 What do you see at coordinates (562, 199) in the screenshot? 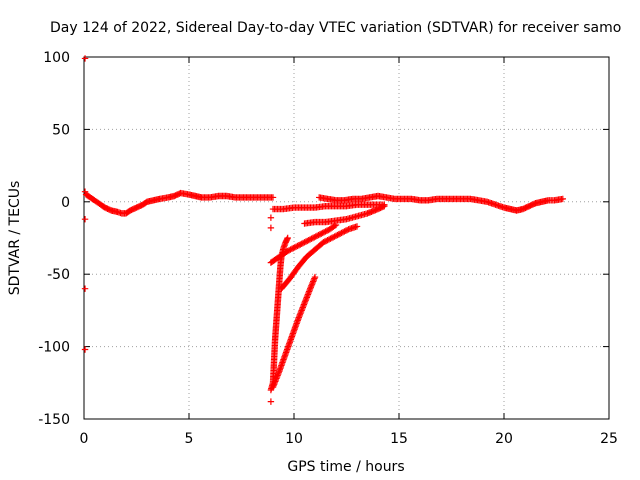
I see `data-point-baseline-late` at bounding box center [562, 199].